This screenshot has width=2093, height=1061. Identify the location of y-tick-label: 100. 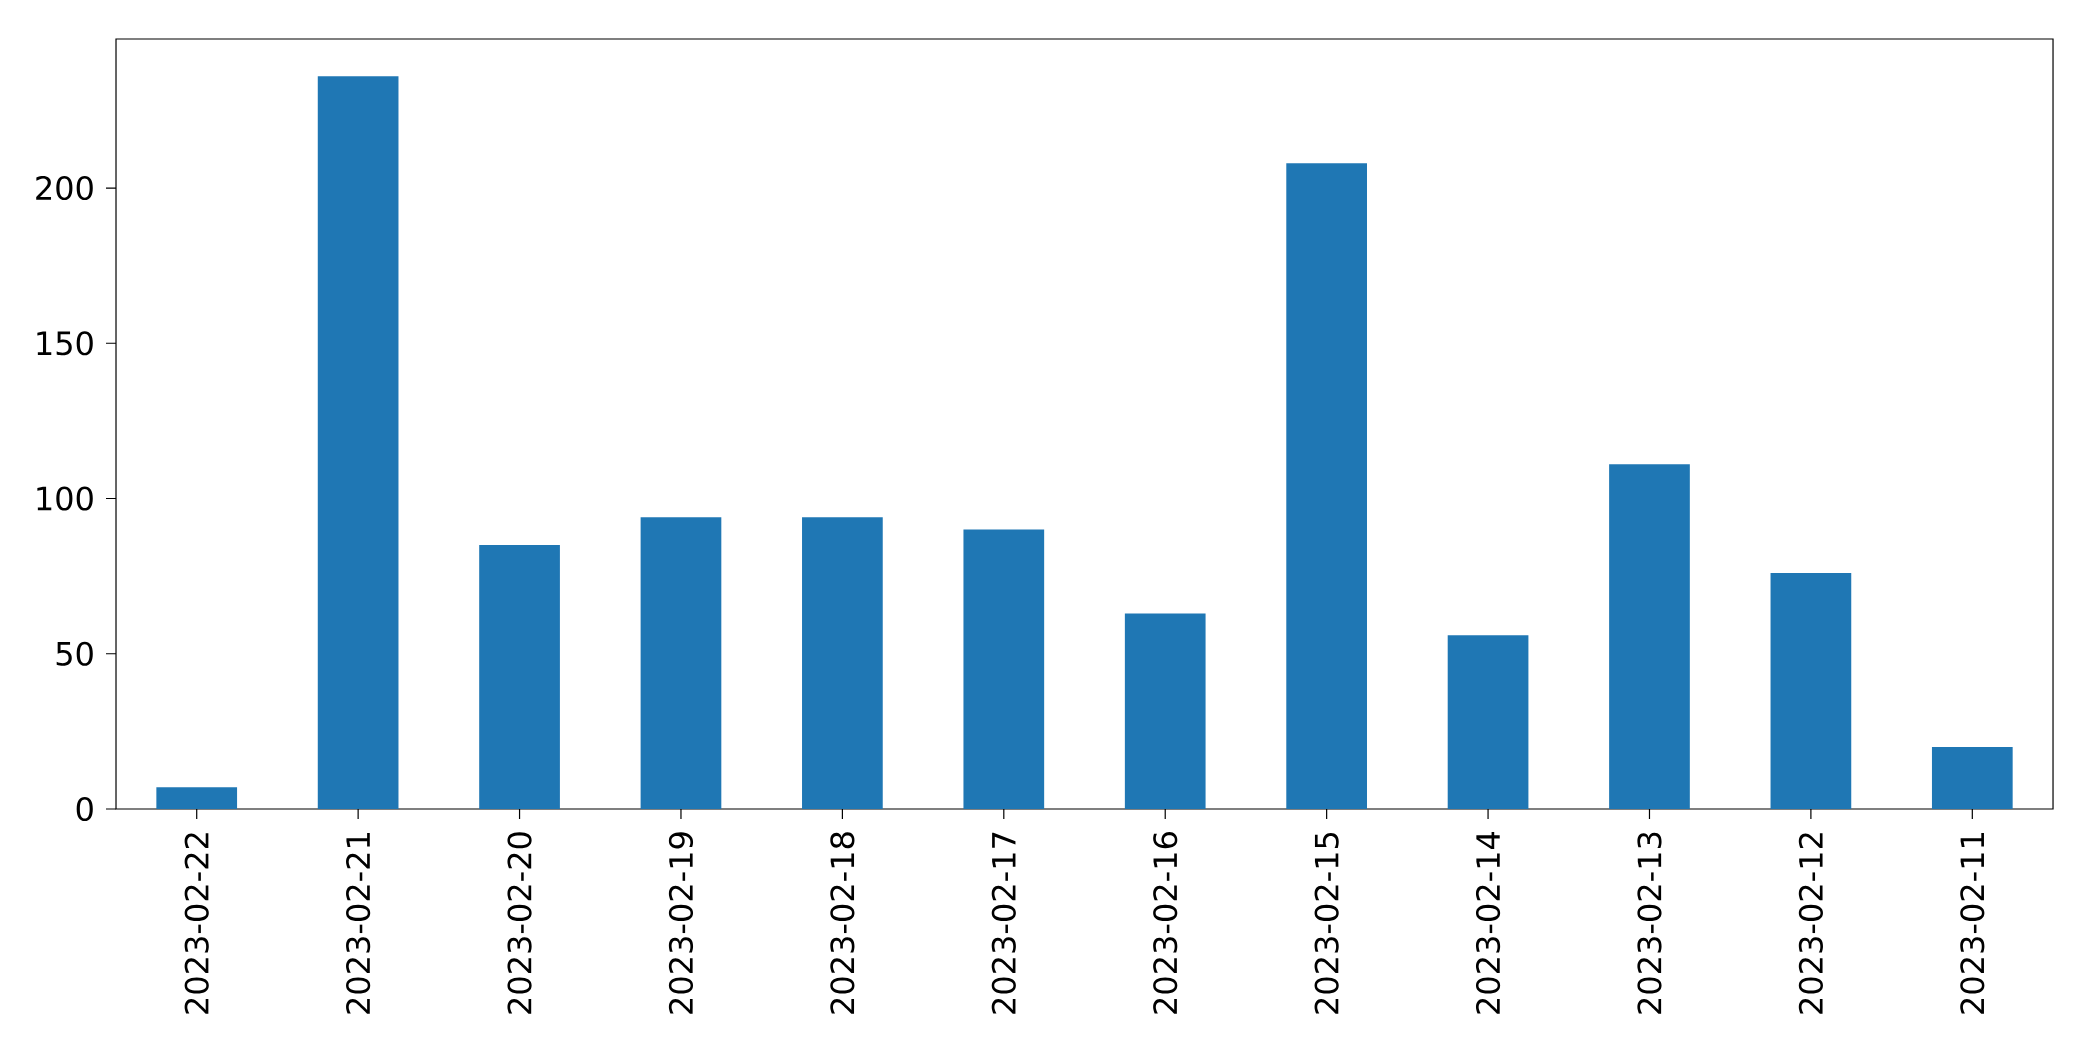
(65, 498).